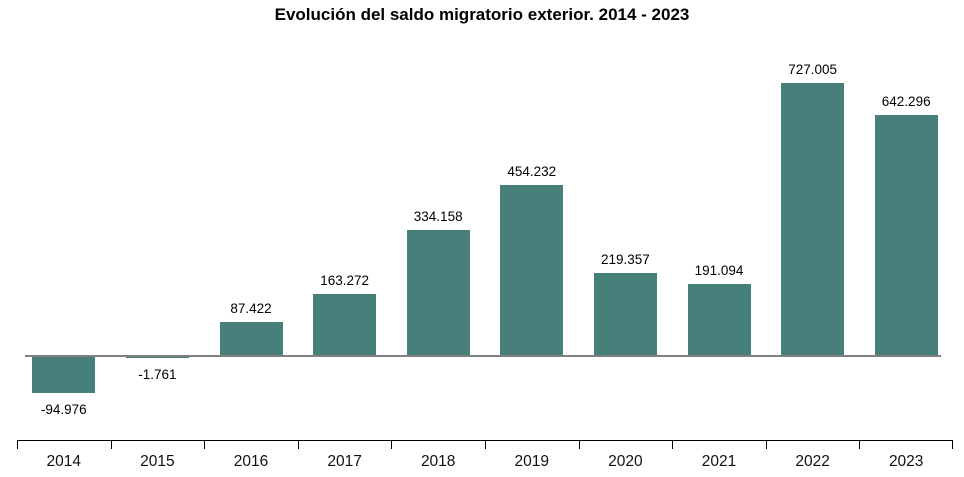  Describe the element at coordinates (483, 356) in the screenshot. I see `zero-axis-line` at that location.